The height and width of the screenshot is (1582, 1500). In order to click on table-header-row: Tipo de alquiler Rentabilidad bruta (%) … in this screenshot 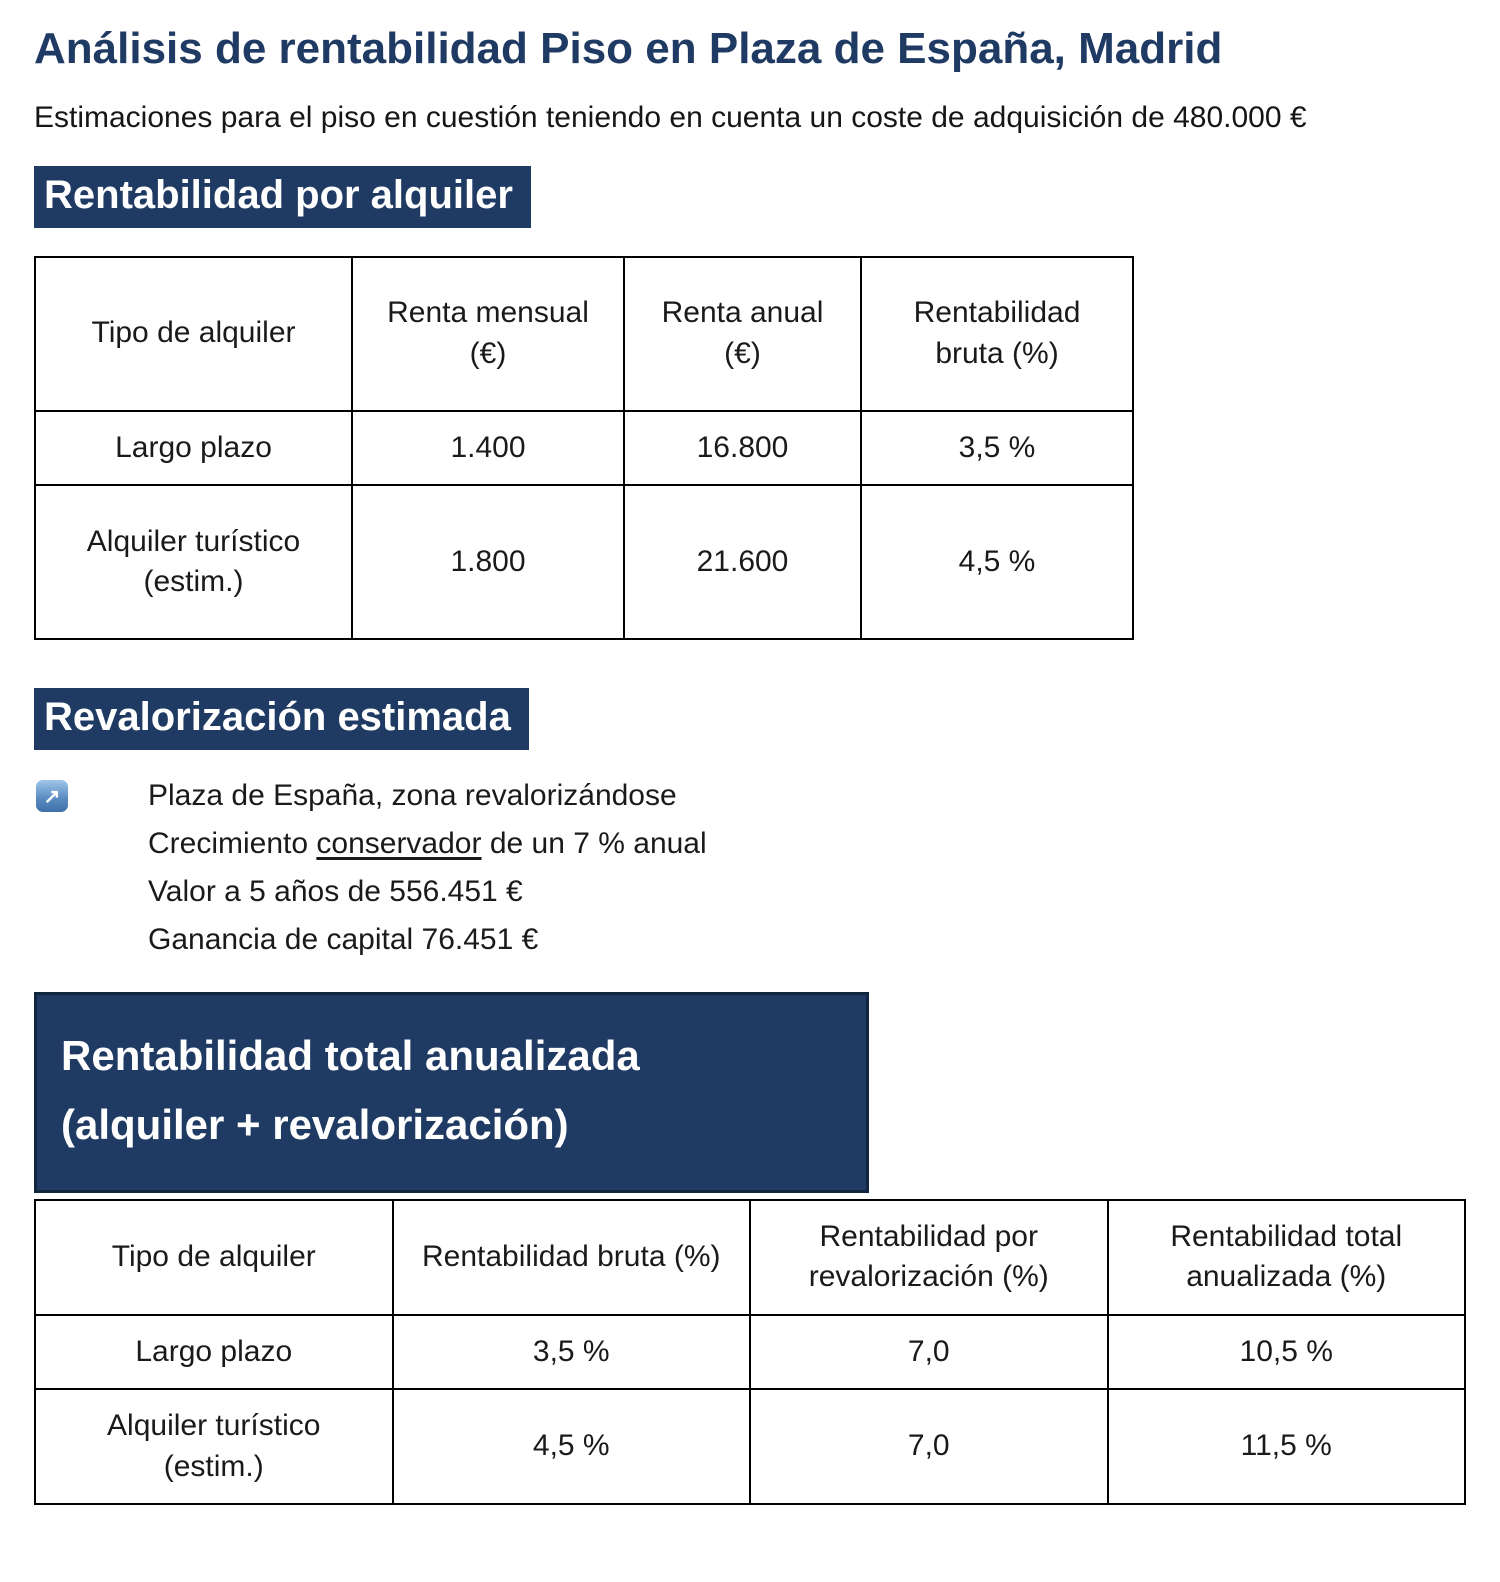, I will do `click(750, 1257)`.